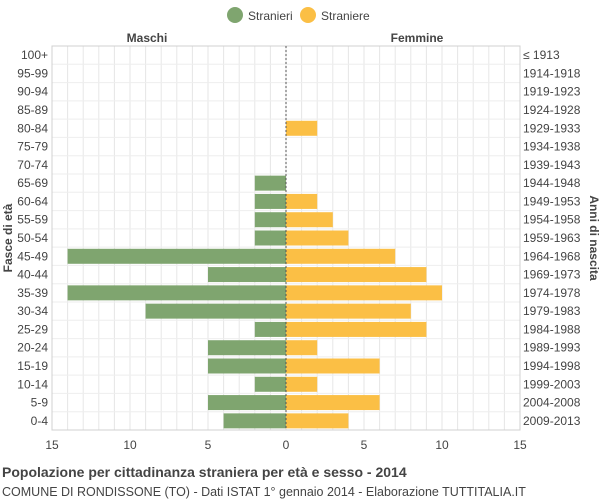 This screenshot has height=500, width=600. Describe the element at coordinates (552, 110) in the screenshot. I see `tick-label-birth-years: 1924-1928` at that location.